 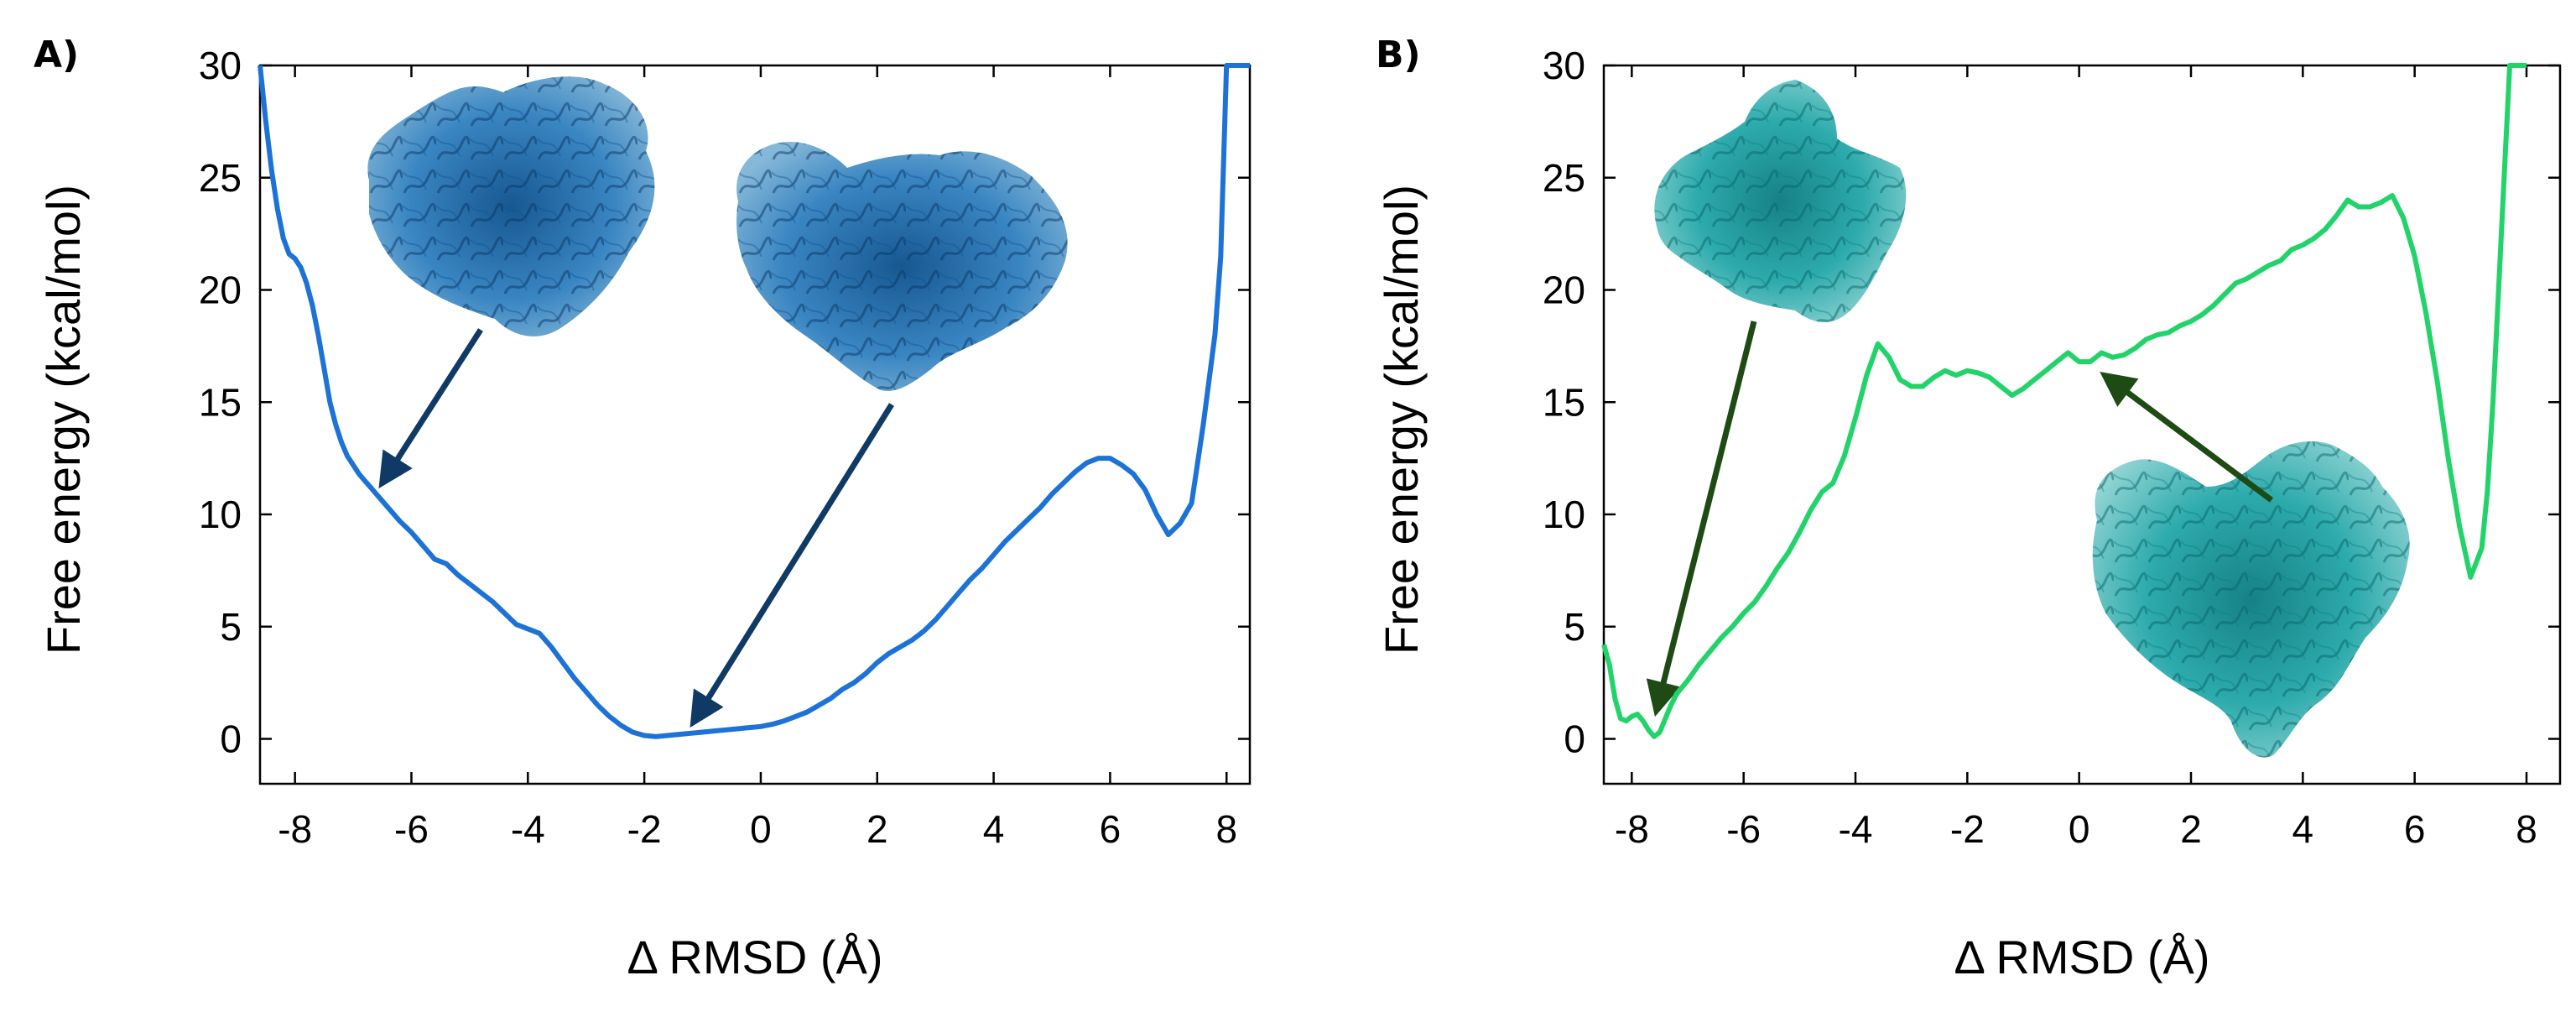 What do you see at coordinates (1564, 178) in the screenshot?
I see `y-tick-label-b-5: 25` at bounding box center [1564, 178].